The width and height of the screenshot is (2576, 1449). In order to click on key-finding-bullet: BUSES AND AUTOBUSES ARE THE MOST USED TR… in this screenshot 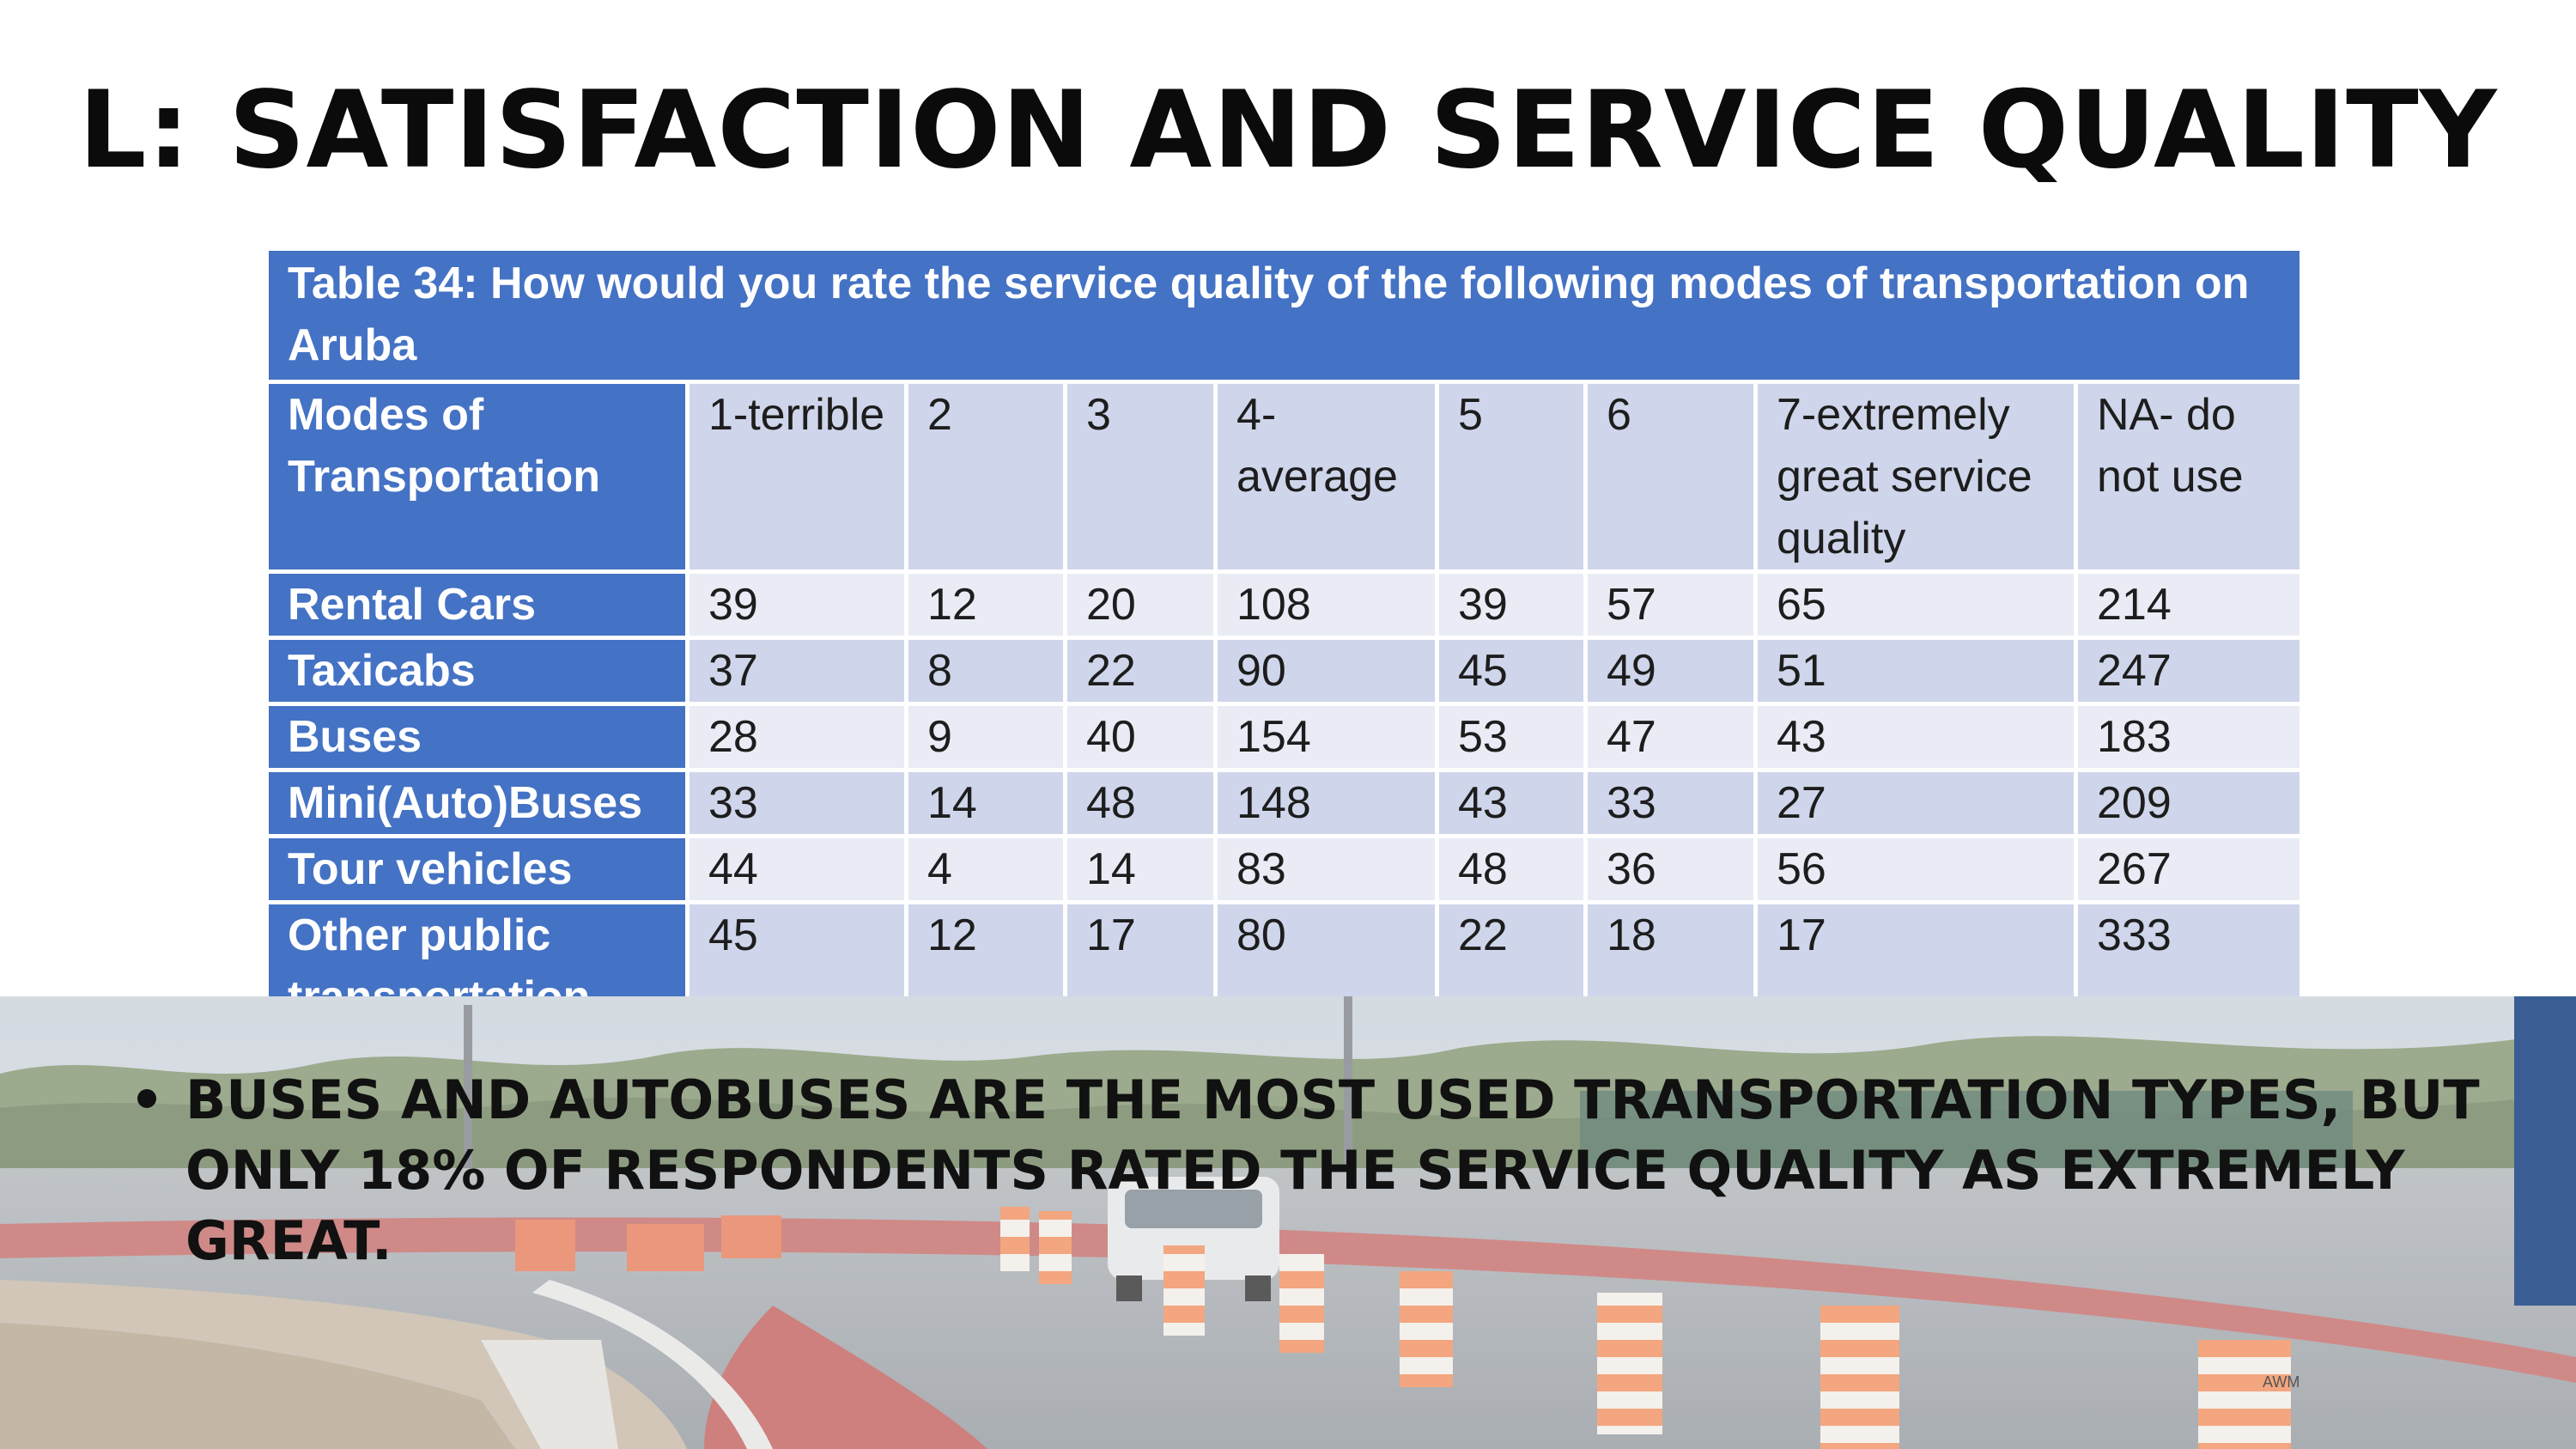, I will do `click(1322, 1170)`.